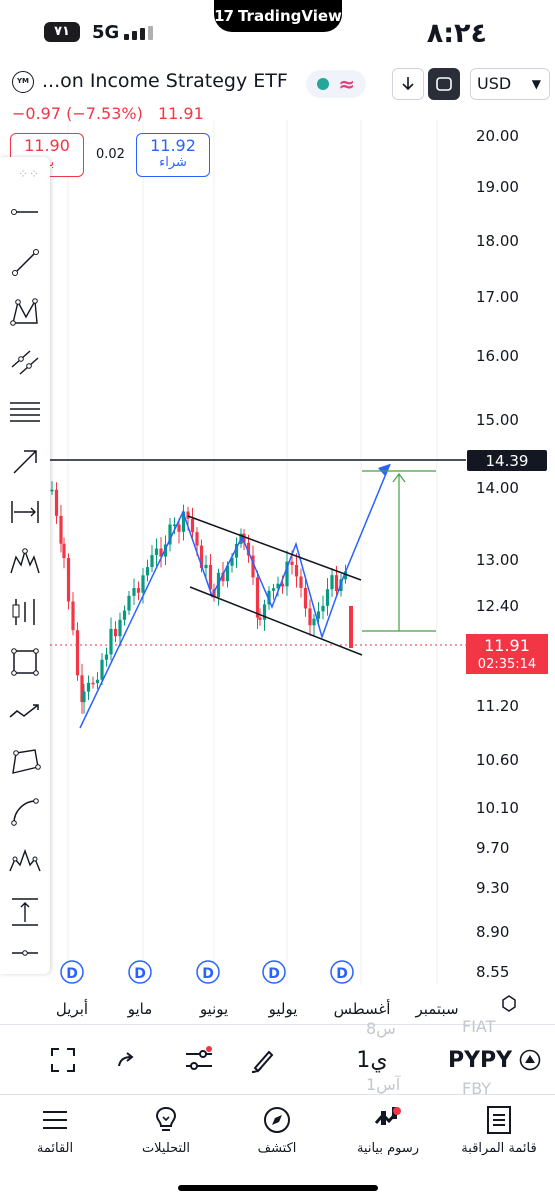 Image resolution: width=555 pixels, height=1200 pixels. What do you see at coordinates (278, 16) in the screenshot?
I see `app-pill: 17 TradingView` at bounding box center [278, 16].